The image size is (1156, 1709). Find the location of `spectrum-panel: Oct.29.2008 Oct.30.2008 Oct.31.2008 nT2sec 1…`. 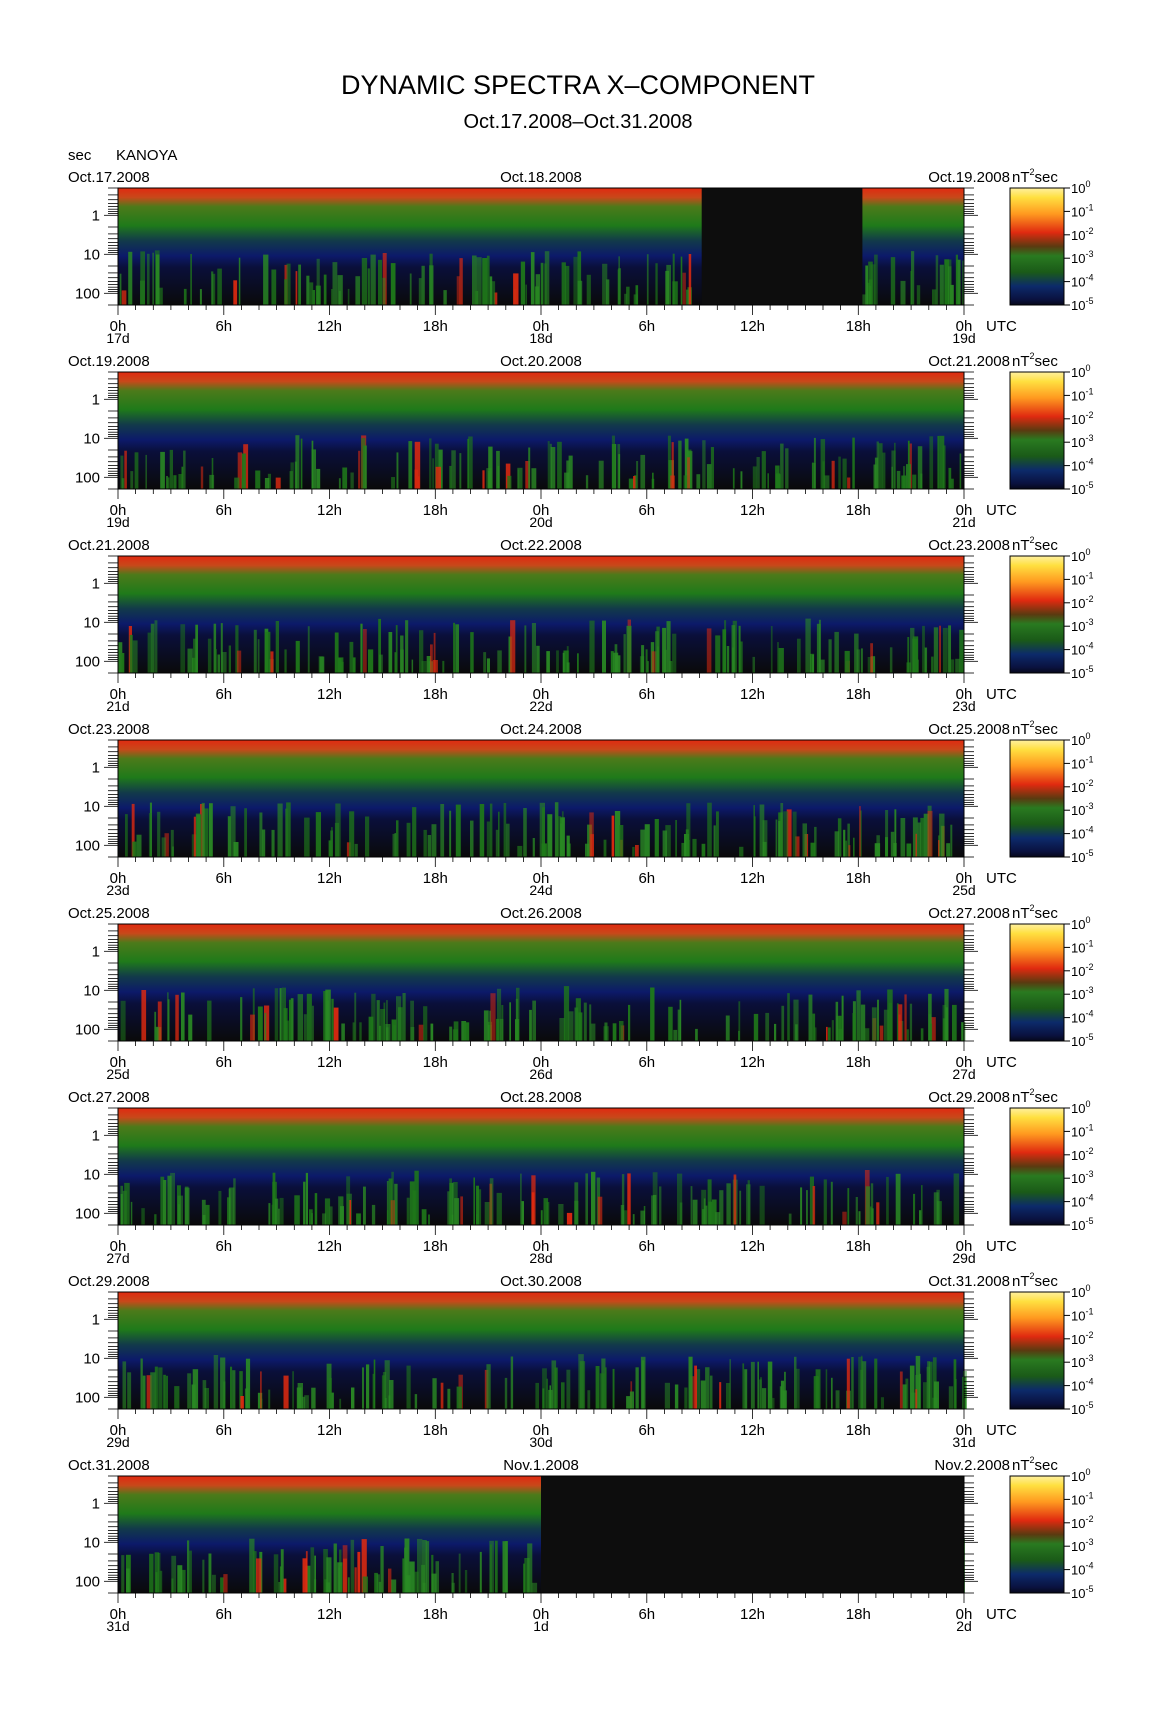

spectrum-panel: Oct.29.2008 Oct.30.2008 Oct.31.2008 nT2sec 1… is located at coordinates (580, 1360).